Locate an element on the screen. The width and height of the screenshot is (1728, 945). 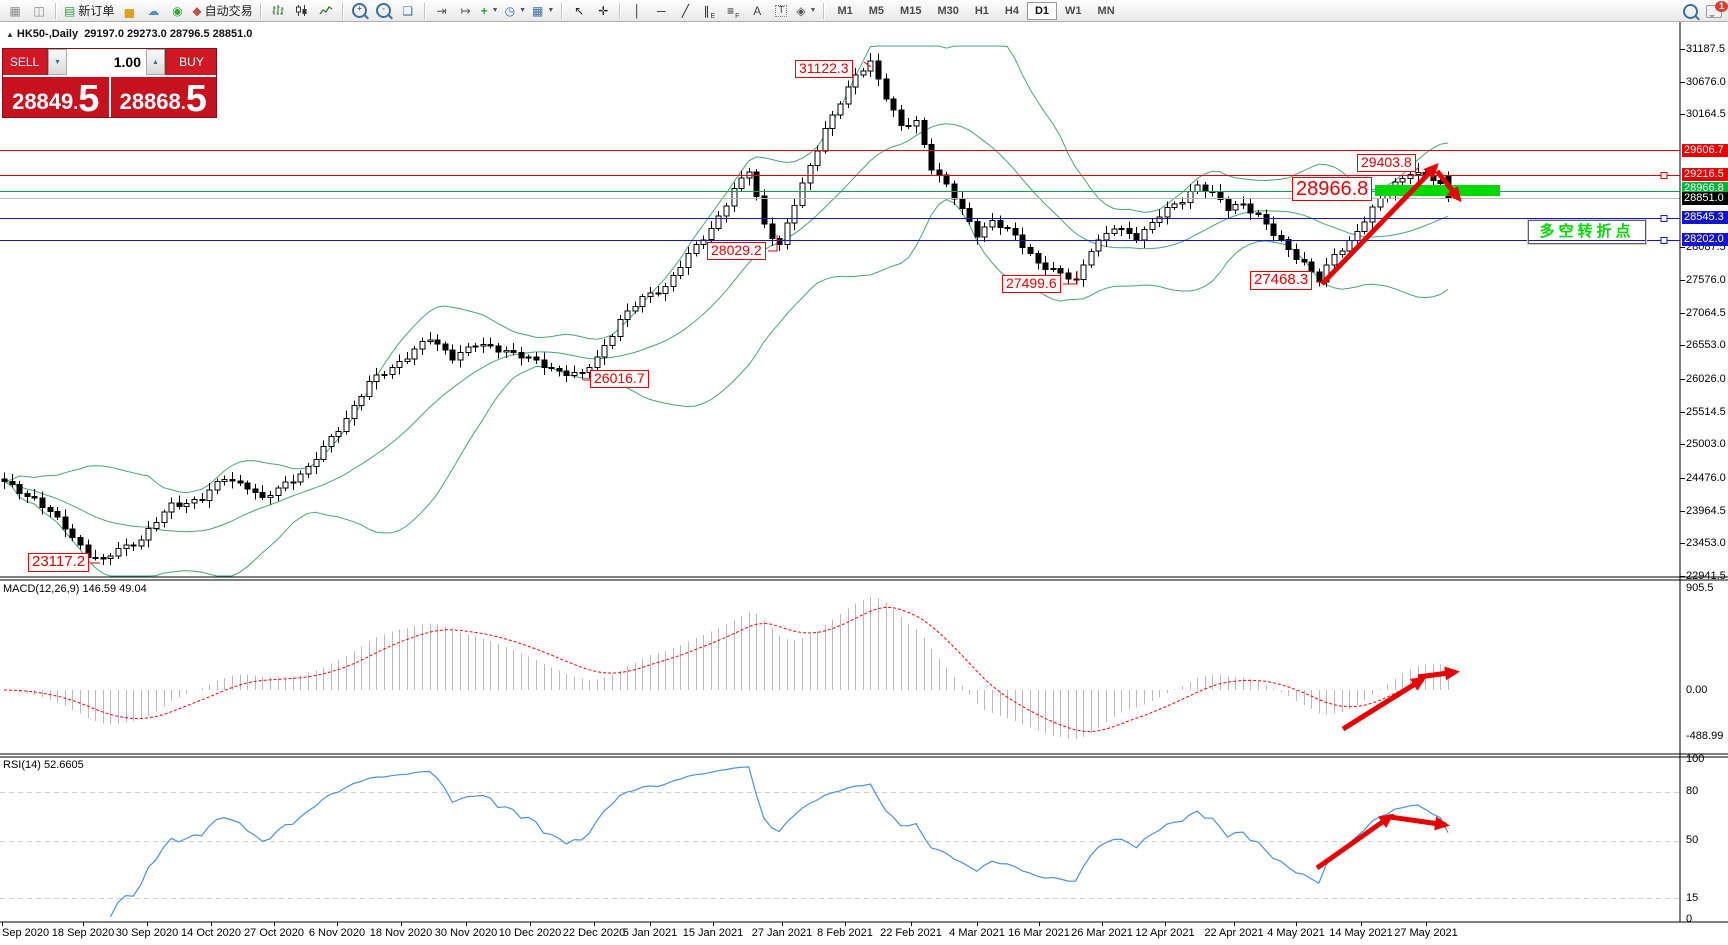
zoom-out-icon: - is located at coordinates (384, 11).